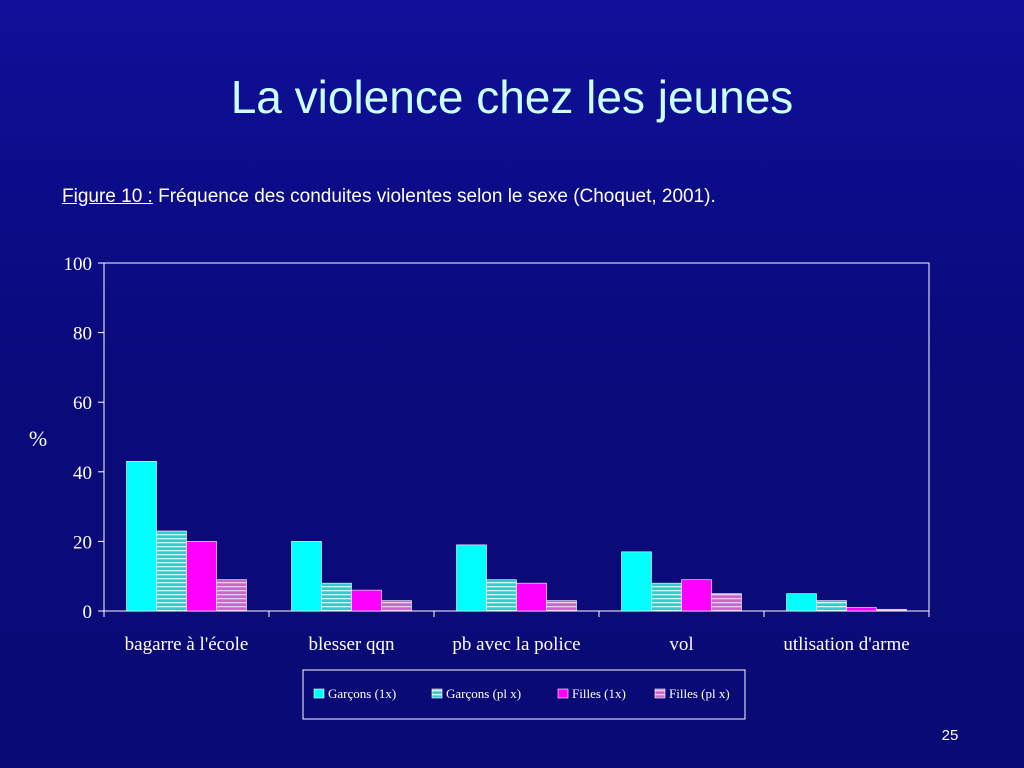 This screenshot has height=768, width=1024. What do you see at coordinates (38, 438) in the screenshot?
I see `y-axis-label: %` at bounding box center [38, 438].